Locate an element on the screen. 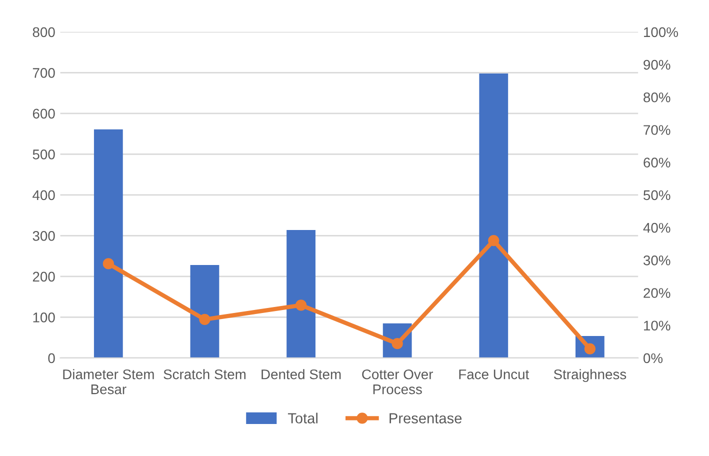 This screenshot has height=456, width=709. x-tick-label: Cotter Over Process is located at coordinates (397, 381).